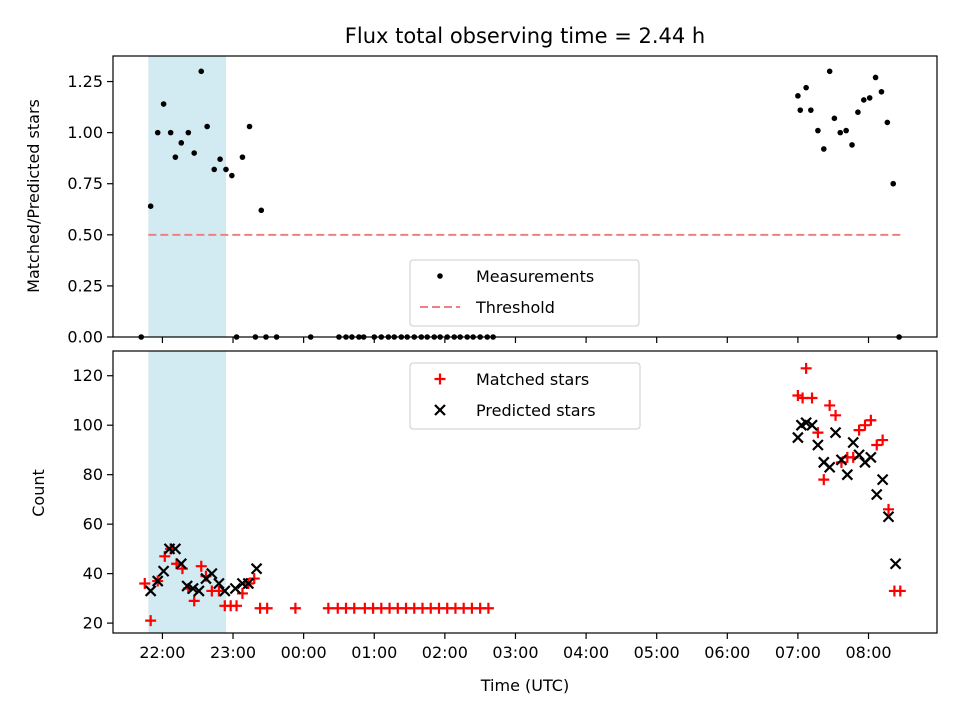  I want to click on top-y-tick-label-2: 0.50, so click(85, 234).